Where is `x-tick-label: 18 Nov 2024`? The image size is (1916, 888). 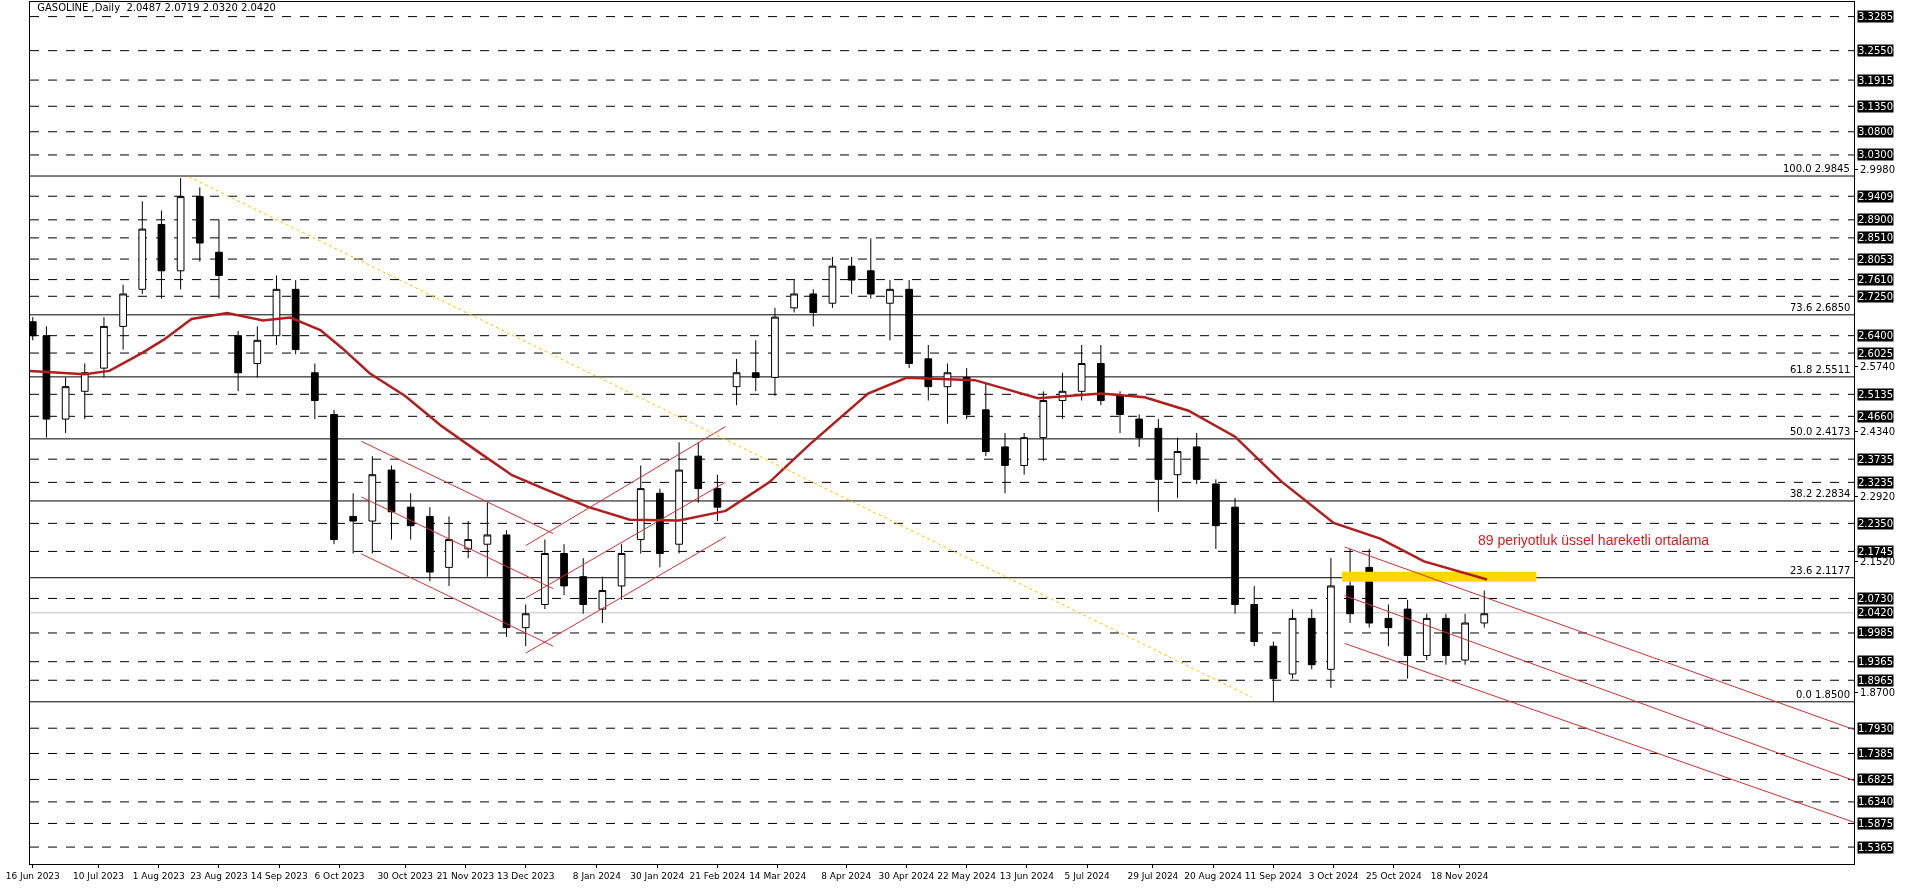
x-tick-label: 18 Nov 2024 is located at coordinates (1459, 875).